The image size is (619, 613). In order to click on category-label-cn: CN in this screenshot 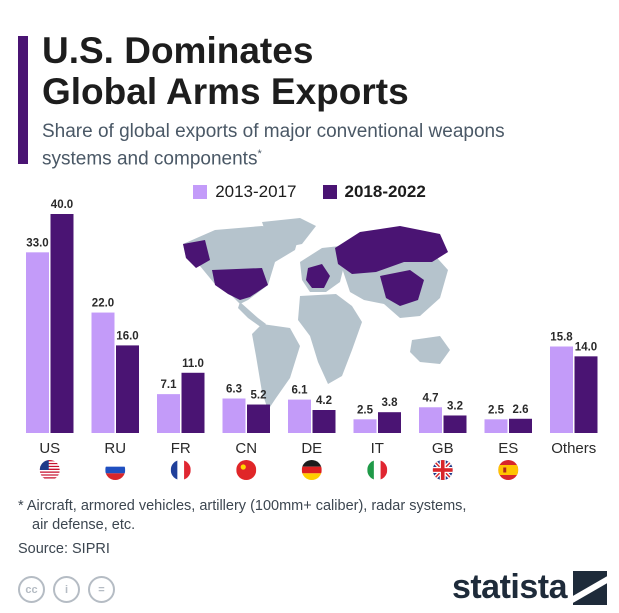, I will do `click(246, 448)`.